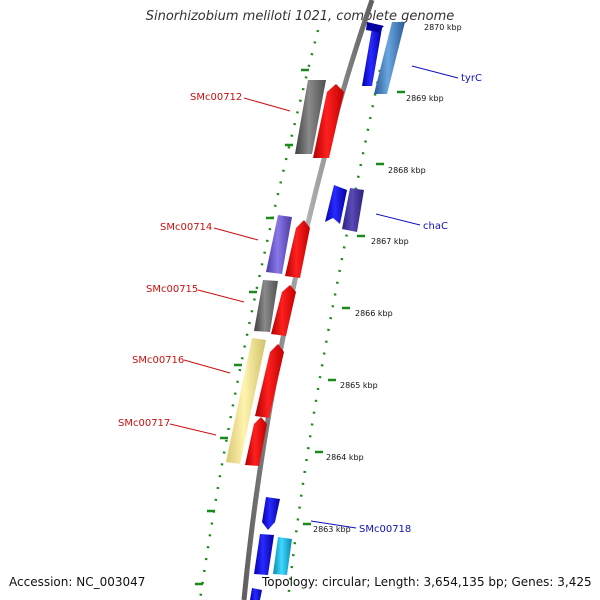  I want to click on tick-label-2870: 2870 kbp, so click(443, 27).